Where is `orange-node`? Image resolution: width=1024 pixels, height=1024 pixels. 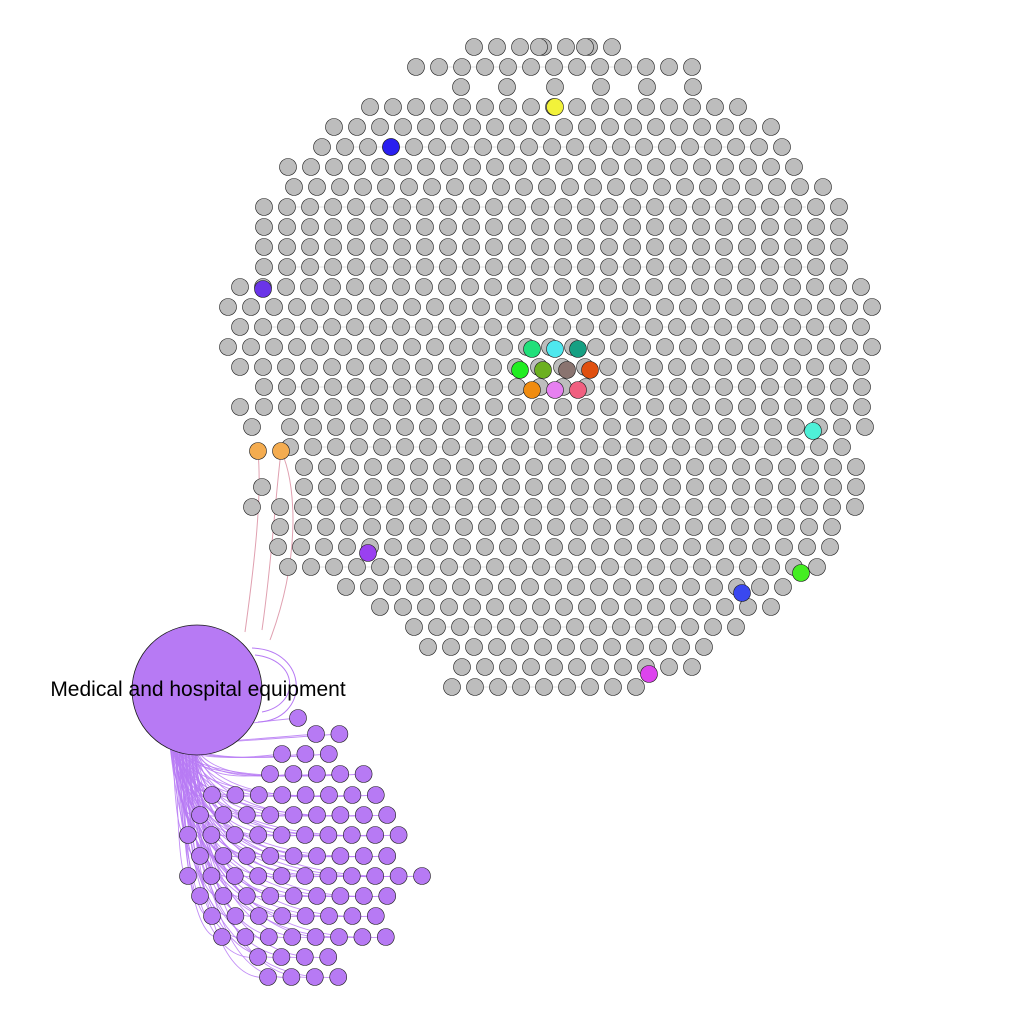
orange-node is located at coordinates (532, 390).